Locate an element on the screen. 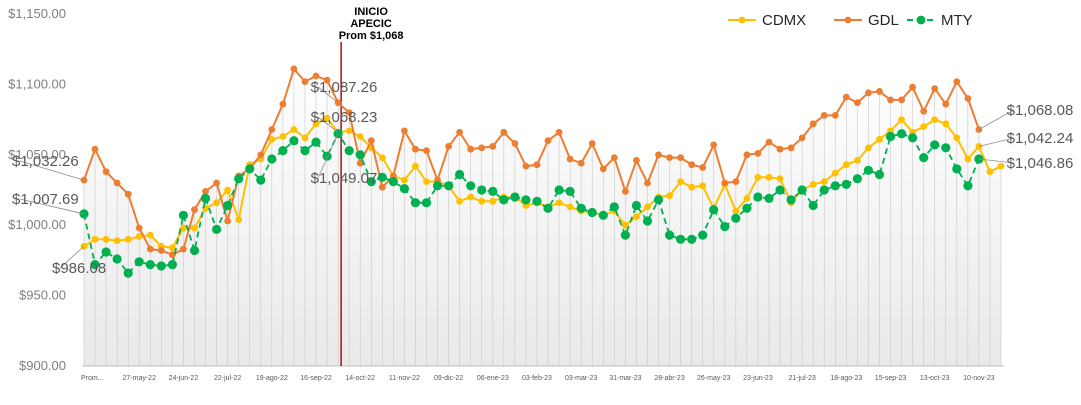 This screenshot has width=1081, height=405. data-label: $986.08 is located at coordinates (79, 268).